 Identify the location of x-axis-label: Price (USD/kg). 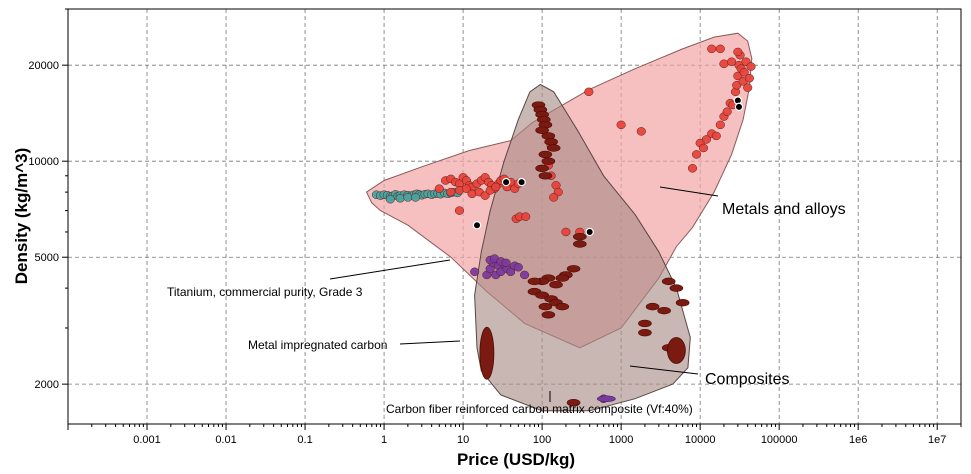
(516, 459).